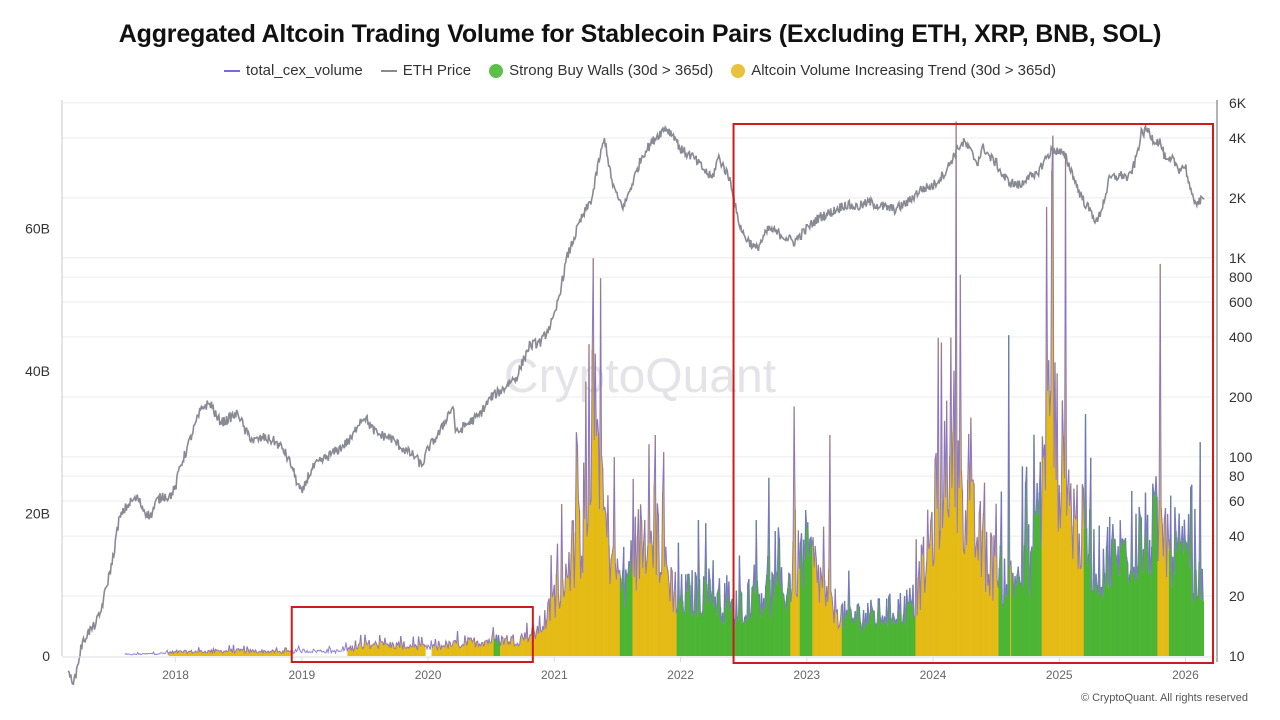 This screenshot has height=720, width=1280. Describe the element at coordinates (37, 371) in the screenshot. I see `left-axis-tick-label: 40B` at that location.